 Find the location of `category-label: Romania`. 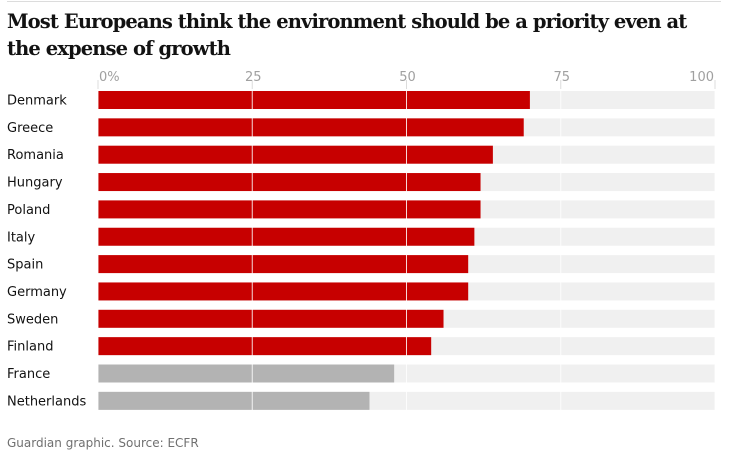

category-label: Romania is located at coordinates (35, 155).